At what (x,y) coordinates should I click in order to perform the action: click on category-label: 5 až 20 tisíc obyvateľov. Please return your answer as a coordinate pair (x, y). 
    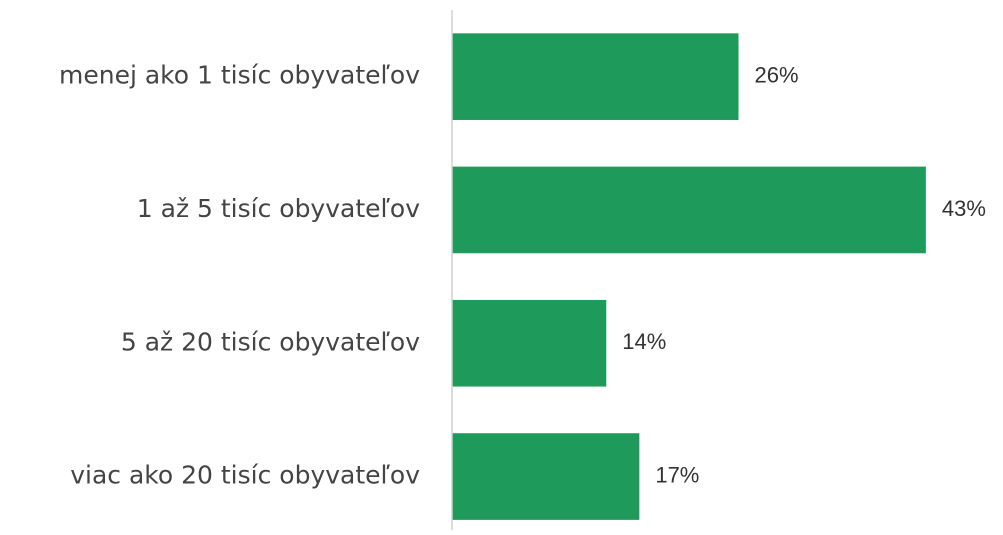
    Looking at the image, I should click on (270, 341).